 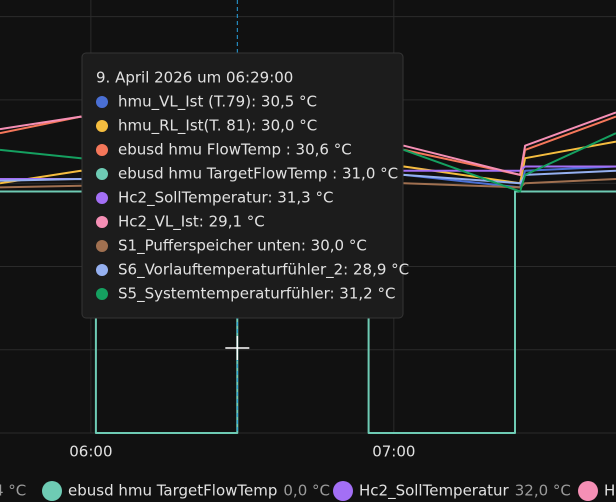 What do you see at coordinates (217, 102) in the screenshot?
I see `tooltip-item: hmu_VL_Ist (T.79): 30,5 °C` at bounding box center [217, 102].